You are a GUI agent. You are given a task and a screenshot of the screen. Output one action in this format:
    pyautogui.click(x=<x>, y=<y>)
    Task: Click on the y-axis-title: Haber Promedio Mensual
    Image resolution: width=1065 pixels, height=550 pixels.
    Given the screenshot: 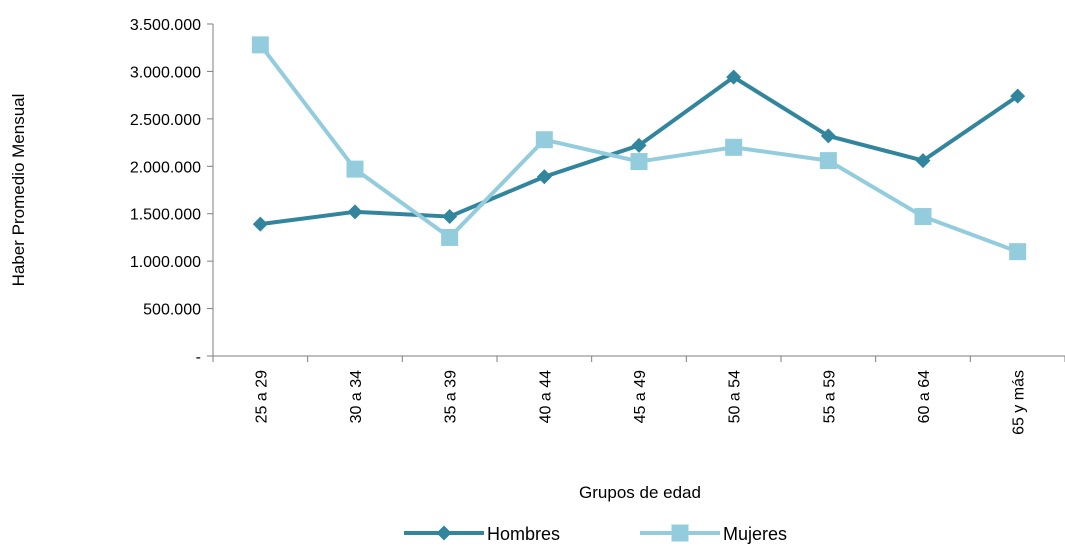 What is the action you would take?
    pyautogui.click(x=18, y=190)
    